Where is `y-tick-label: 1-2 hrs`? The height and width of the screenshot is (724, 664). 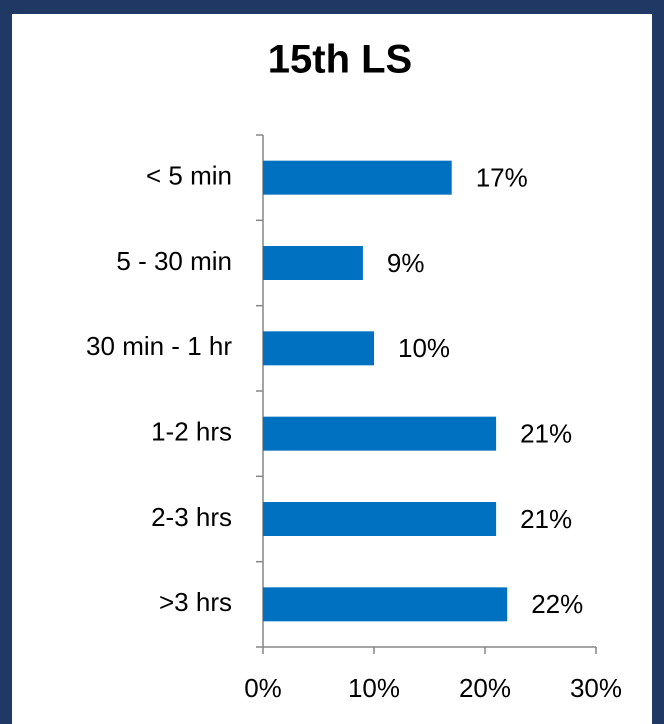 y-tick-label: 1-2 hrs is located at coordinates (191, 432).